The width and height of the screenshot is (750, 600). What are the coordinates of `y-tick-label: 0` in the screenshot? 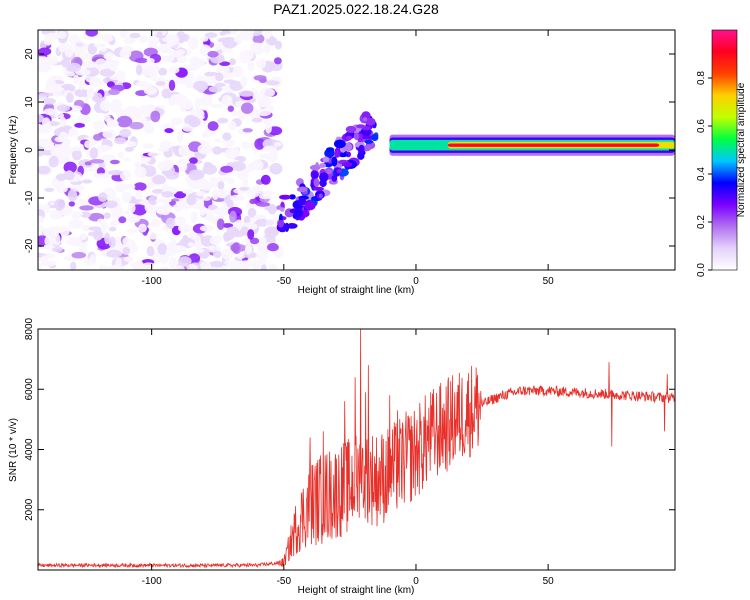 It's located at (29, 150).